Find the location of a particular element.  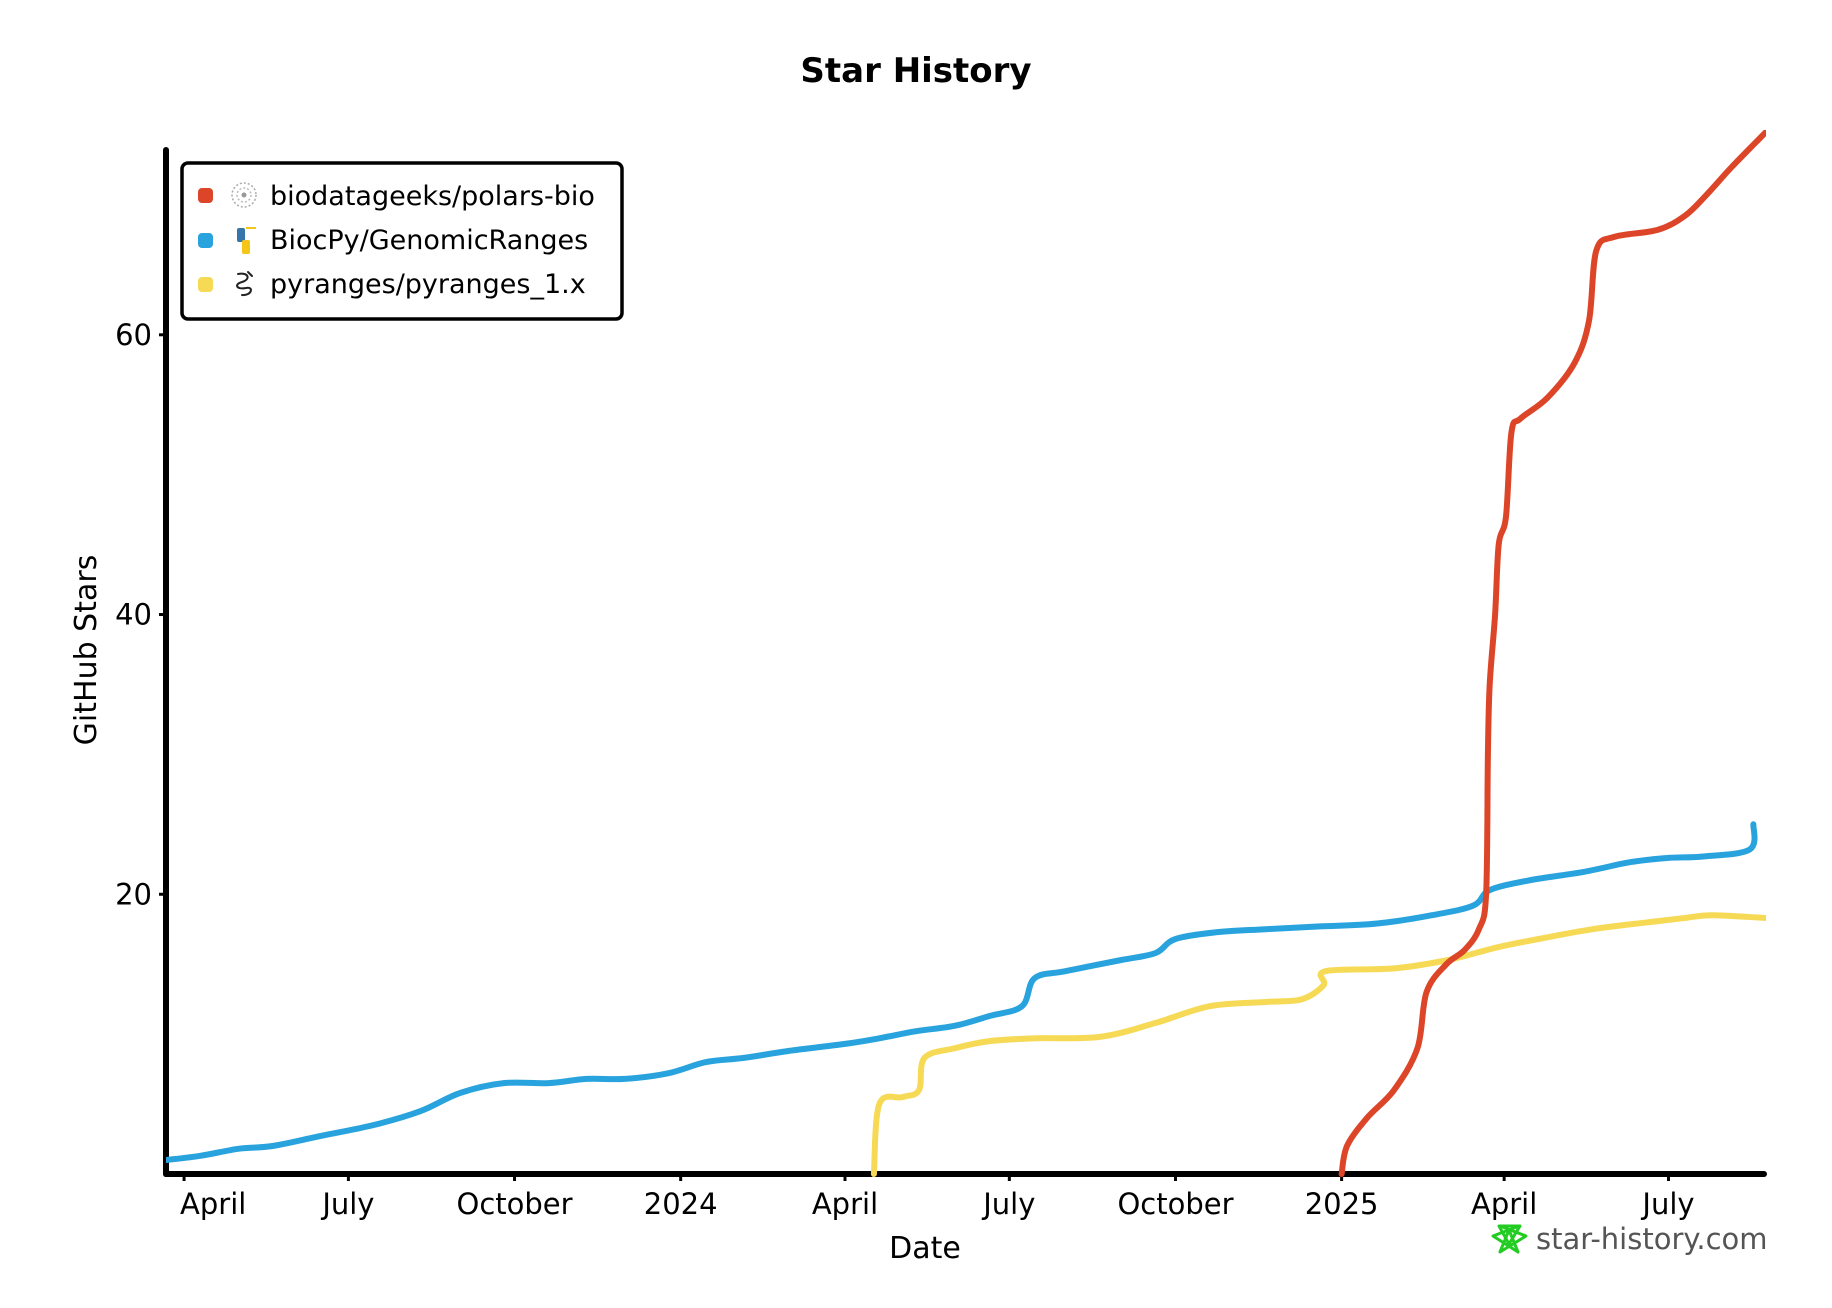

x-axis-label: Date is located at coordinates (925, 1248).